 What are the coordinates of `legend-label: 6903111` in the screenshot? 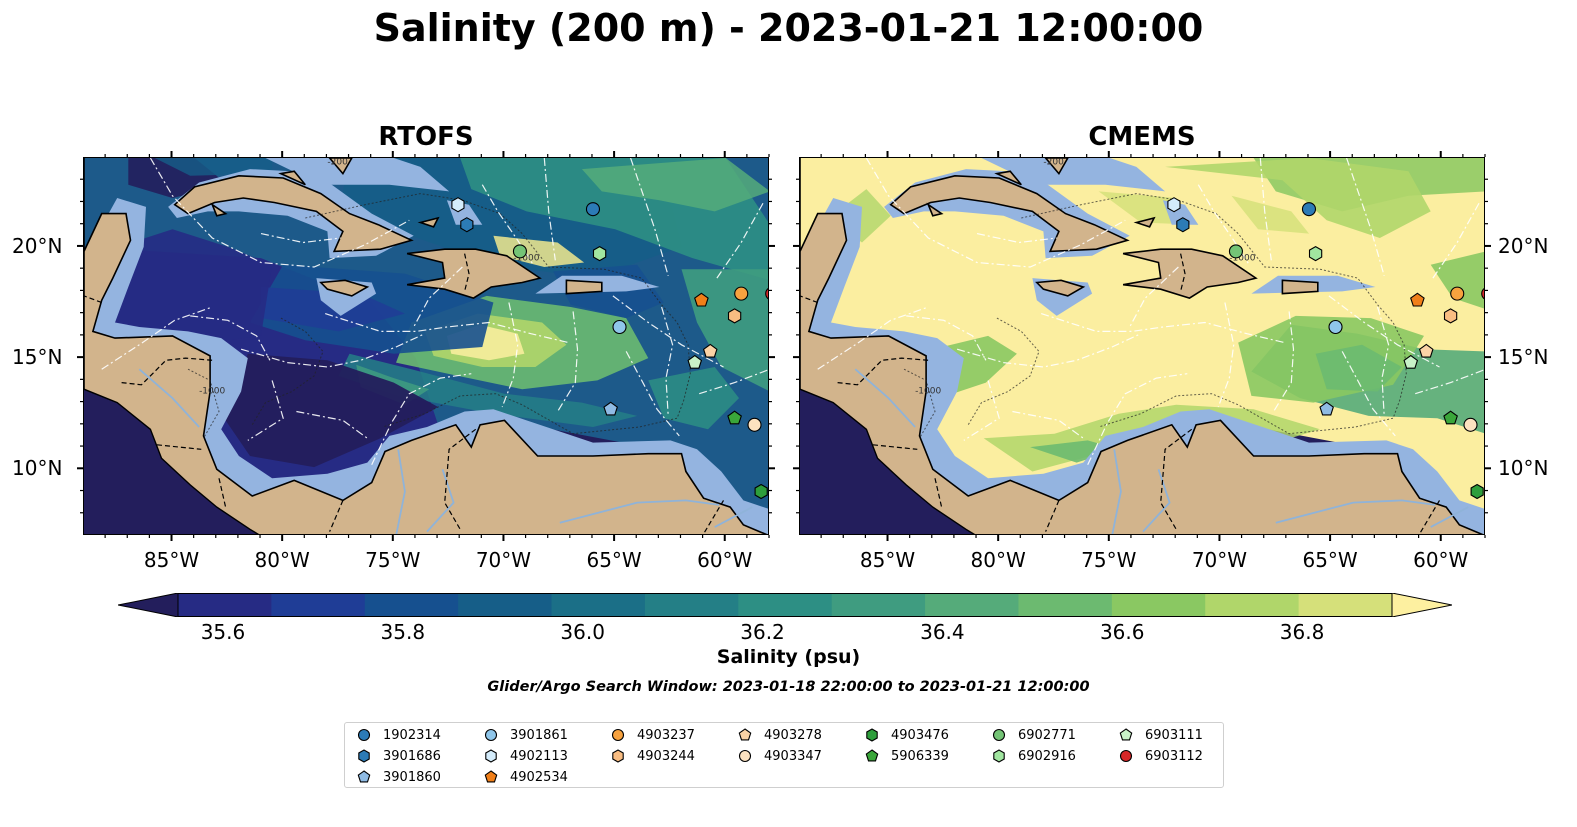 It's located at (1174, 735).